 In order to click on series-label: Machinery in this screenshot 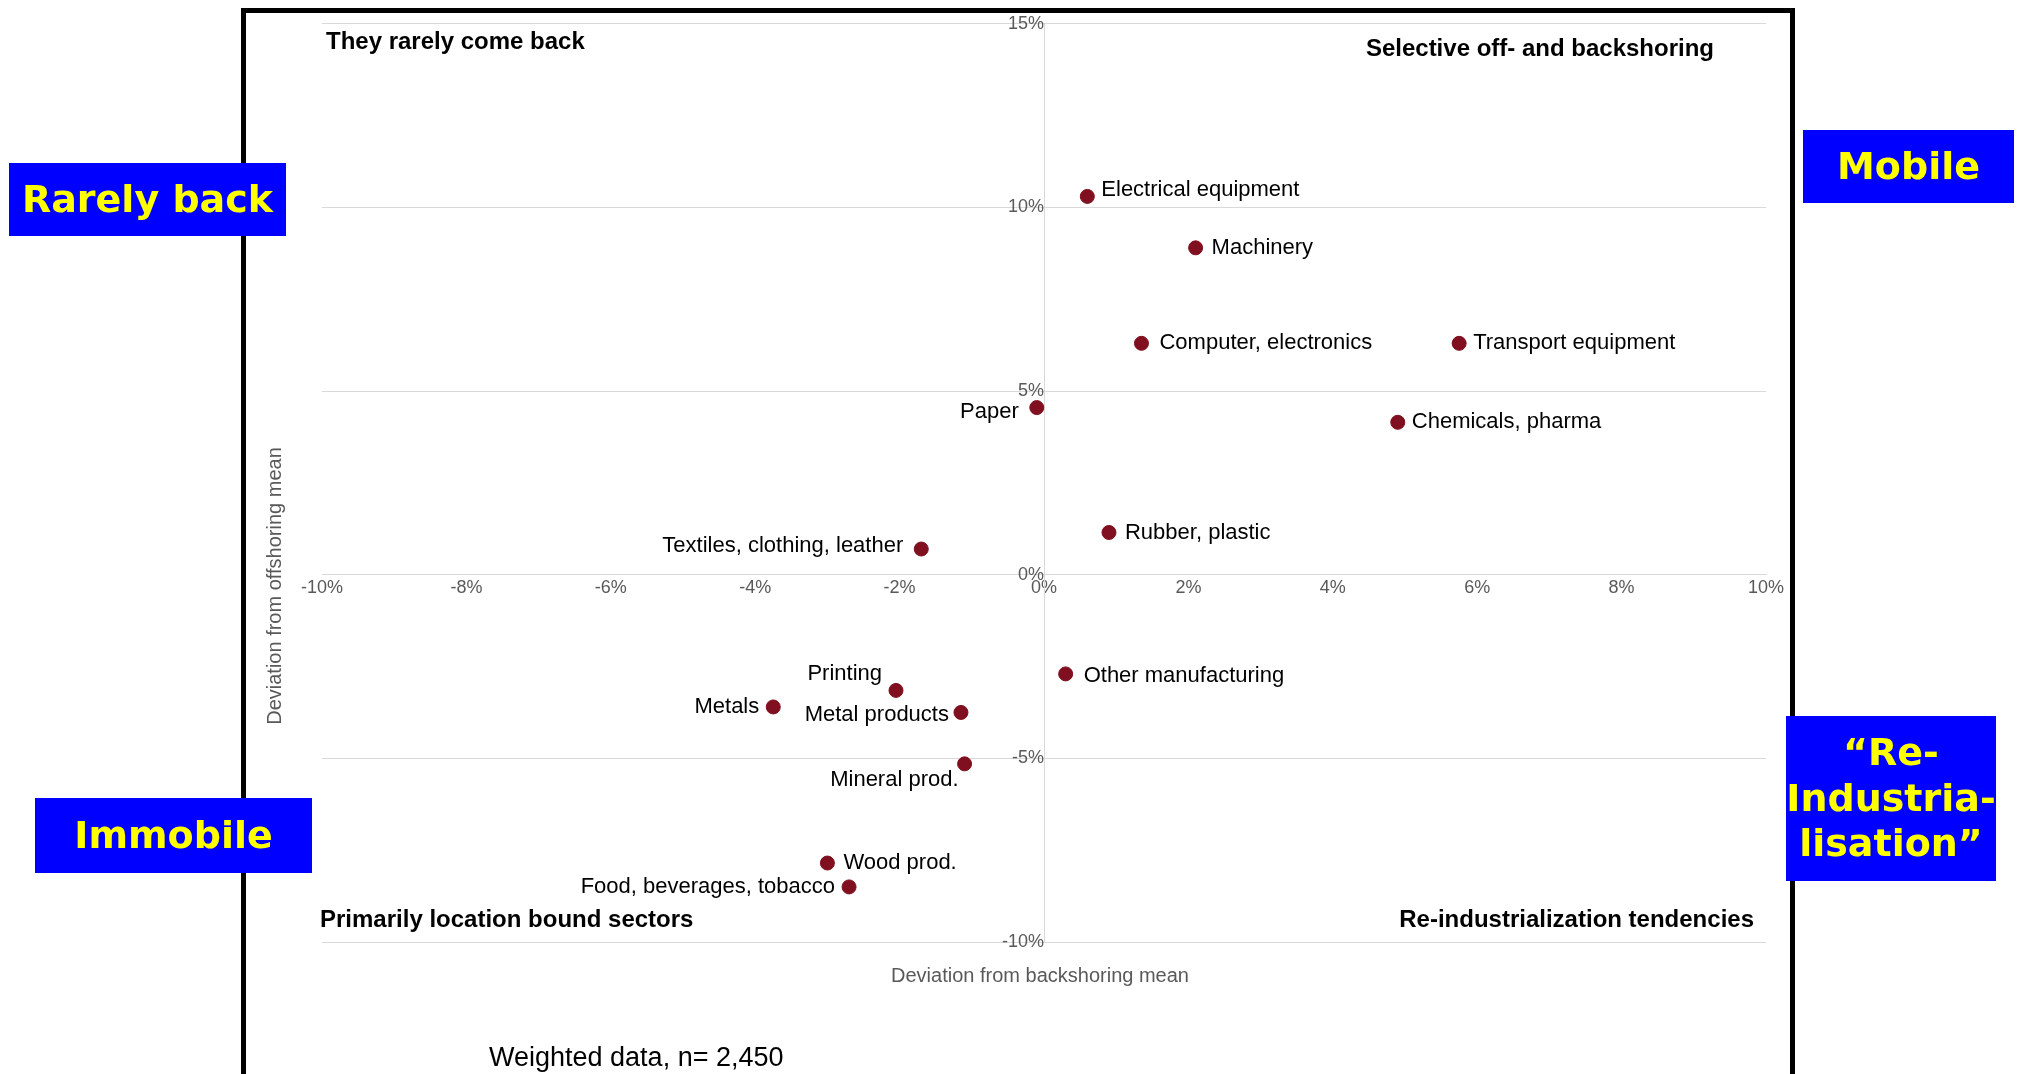, I will do `click(1262, 246)`.